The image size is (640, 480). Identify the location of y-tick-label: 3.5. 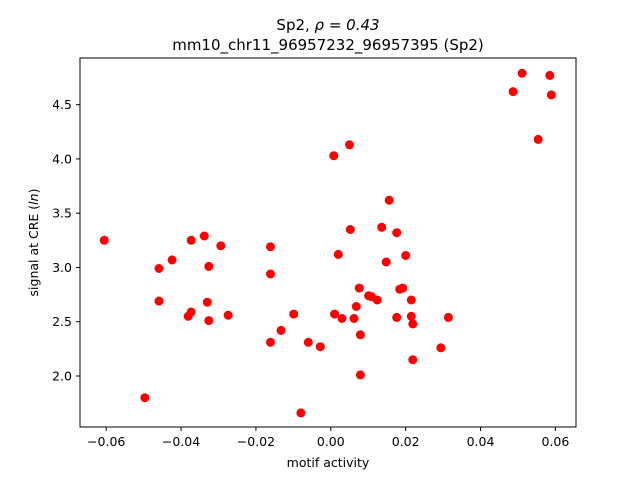
(62, 213).